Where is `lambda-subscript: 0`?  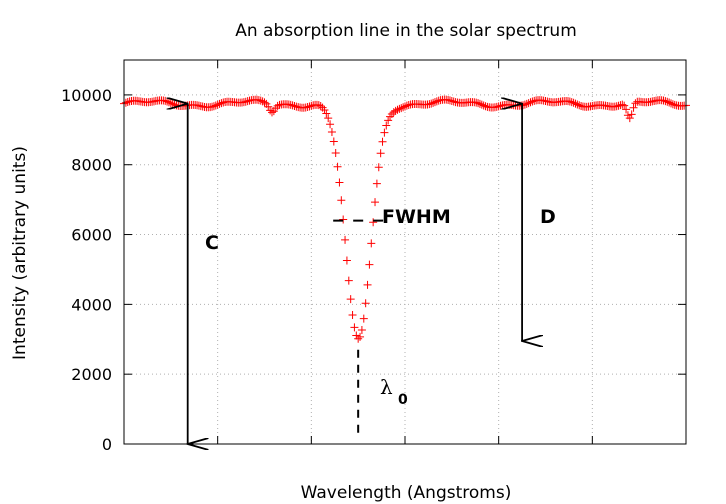
lambda-subscript: 0 is located at coordinates (403, 400).